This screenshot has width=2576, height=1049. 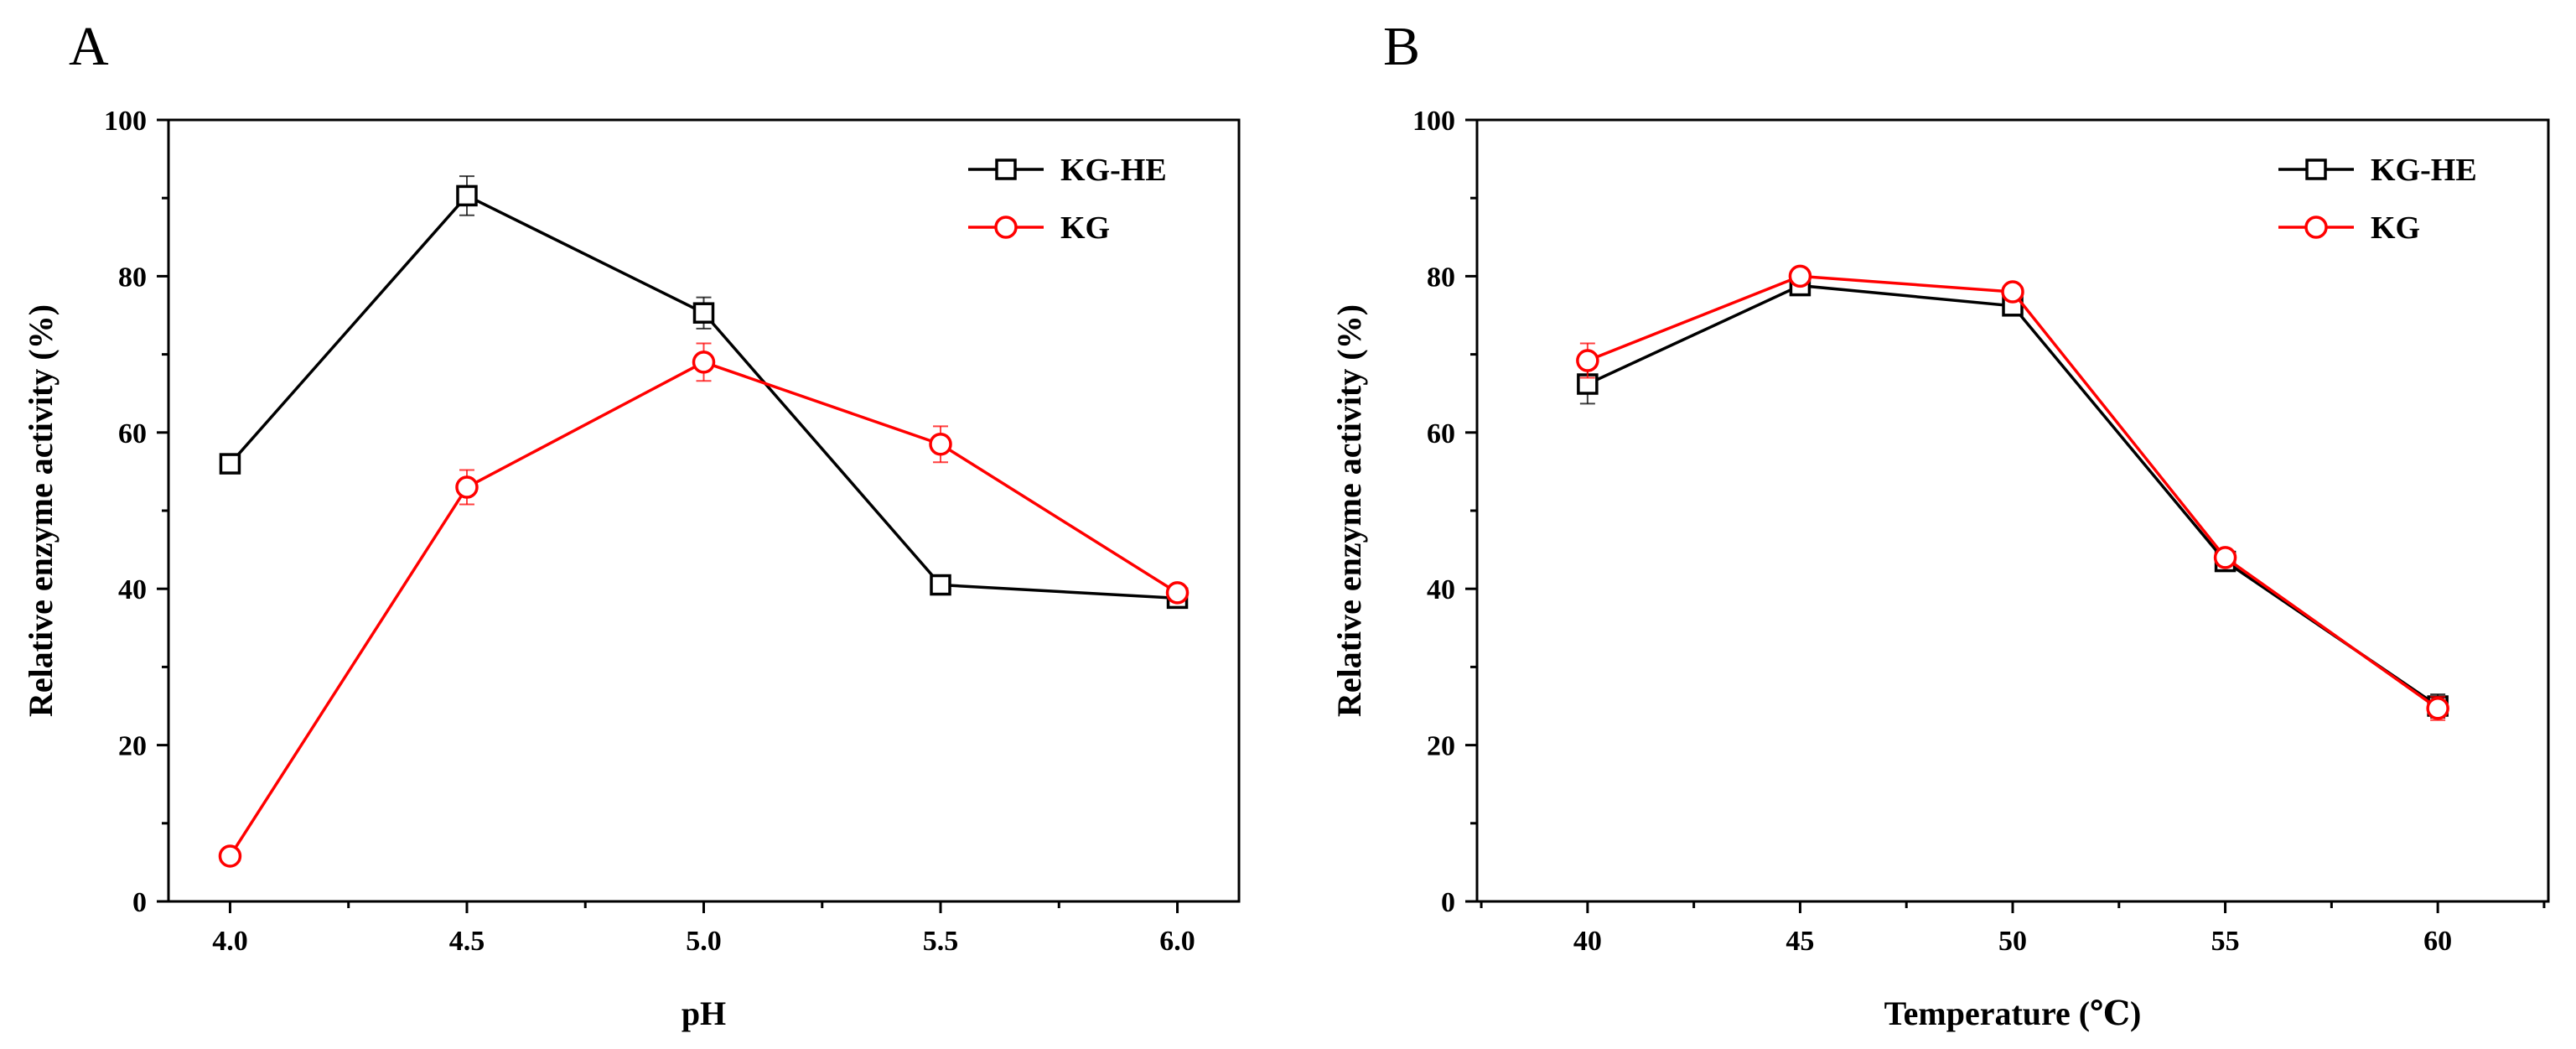 What do you see at coordinates (2013, 1013) in the screenshot?
I see `x-axis-label: Temperature (℃)` at bounding box center [2013, 1013].